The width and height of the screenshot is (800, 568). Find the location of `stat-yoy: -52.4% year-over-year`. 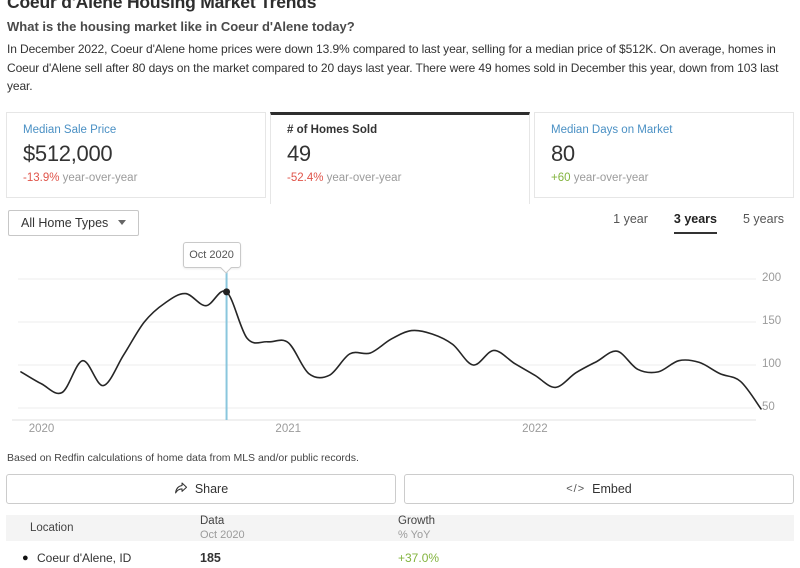

stat-yoy: -52.4% year-over-year is located at coordinates (408, 178).